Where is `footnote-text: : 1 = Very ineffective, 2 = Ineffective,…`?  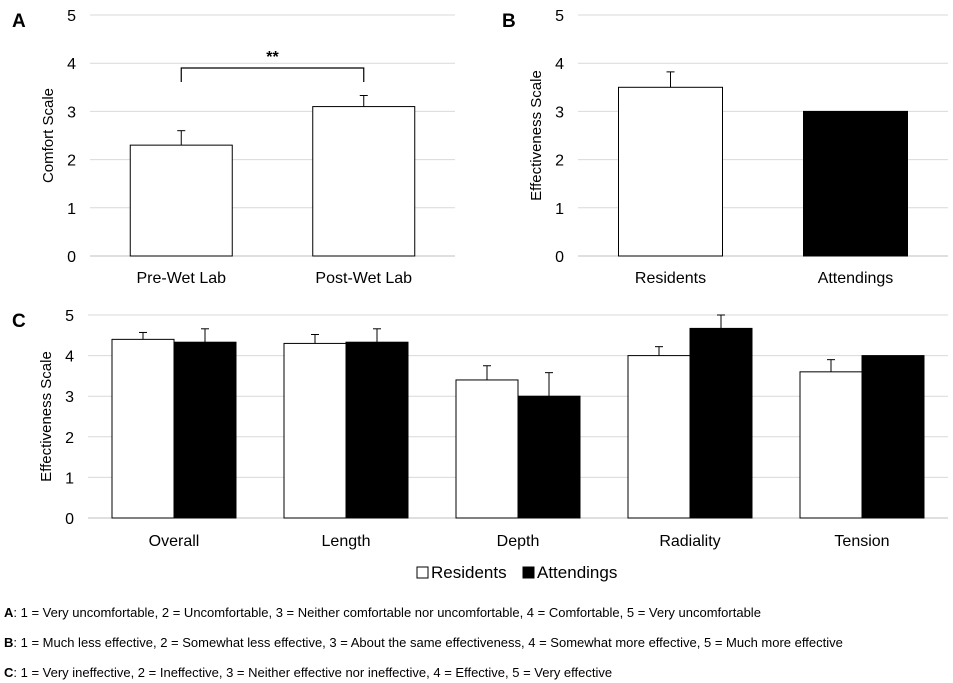
footnote-text: : 1 = Very ineffective, 2 = Ineffective,… is located at coordinates (313, 672).